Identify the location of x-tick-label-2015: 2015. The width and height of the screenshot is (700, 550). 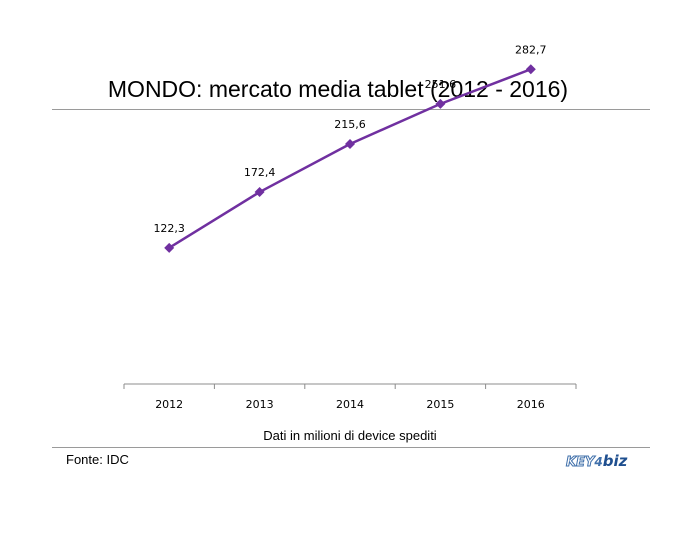
(440, 404).